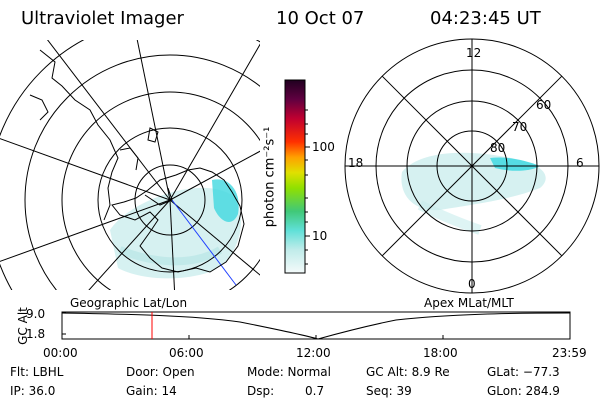  I want to click on mlt-label-0: 0, so click(472, 284).